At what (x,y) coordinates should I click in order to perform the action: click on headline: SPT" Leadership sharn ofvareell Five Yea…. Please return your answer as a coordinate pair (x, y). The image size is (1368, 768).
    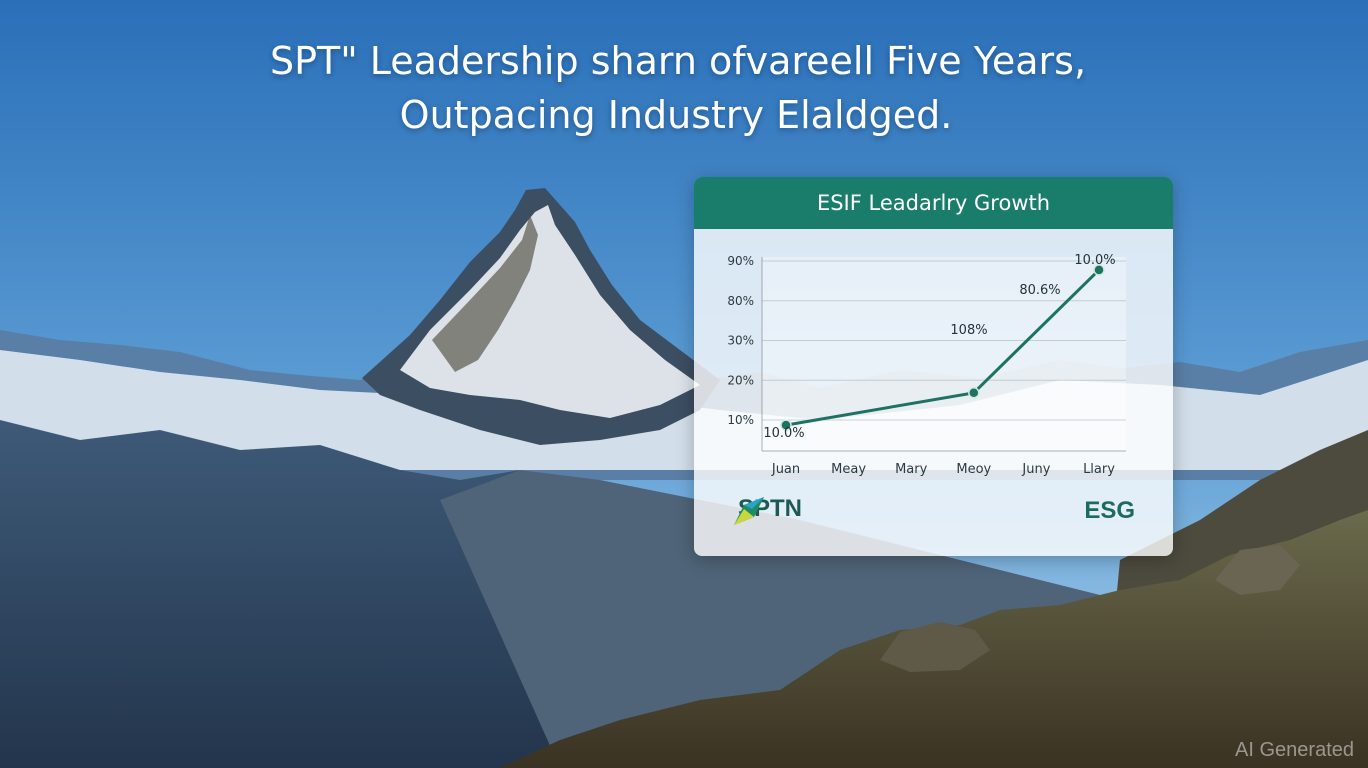
    Looking at the image, I should click on (684, 88).